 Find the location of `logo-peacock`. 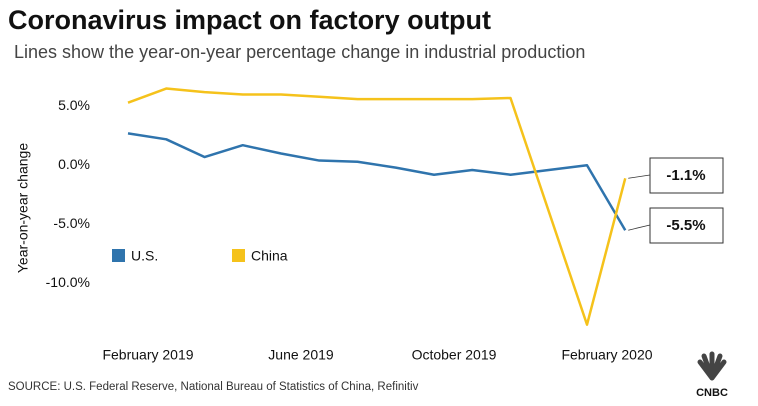

logo-peacock is located at coordinates (712, 366).